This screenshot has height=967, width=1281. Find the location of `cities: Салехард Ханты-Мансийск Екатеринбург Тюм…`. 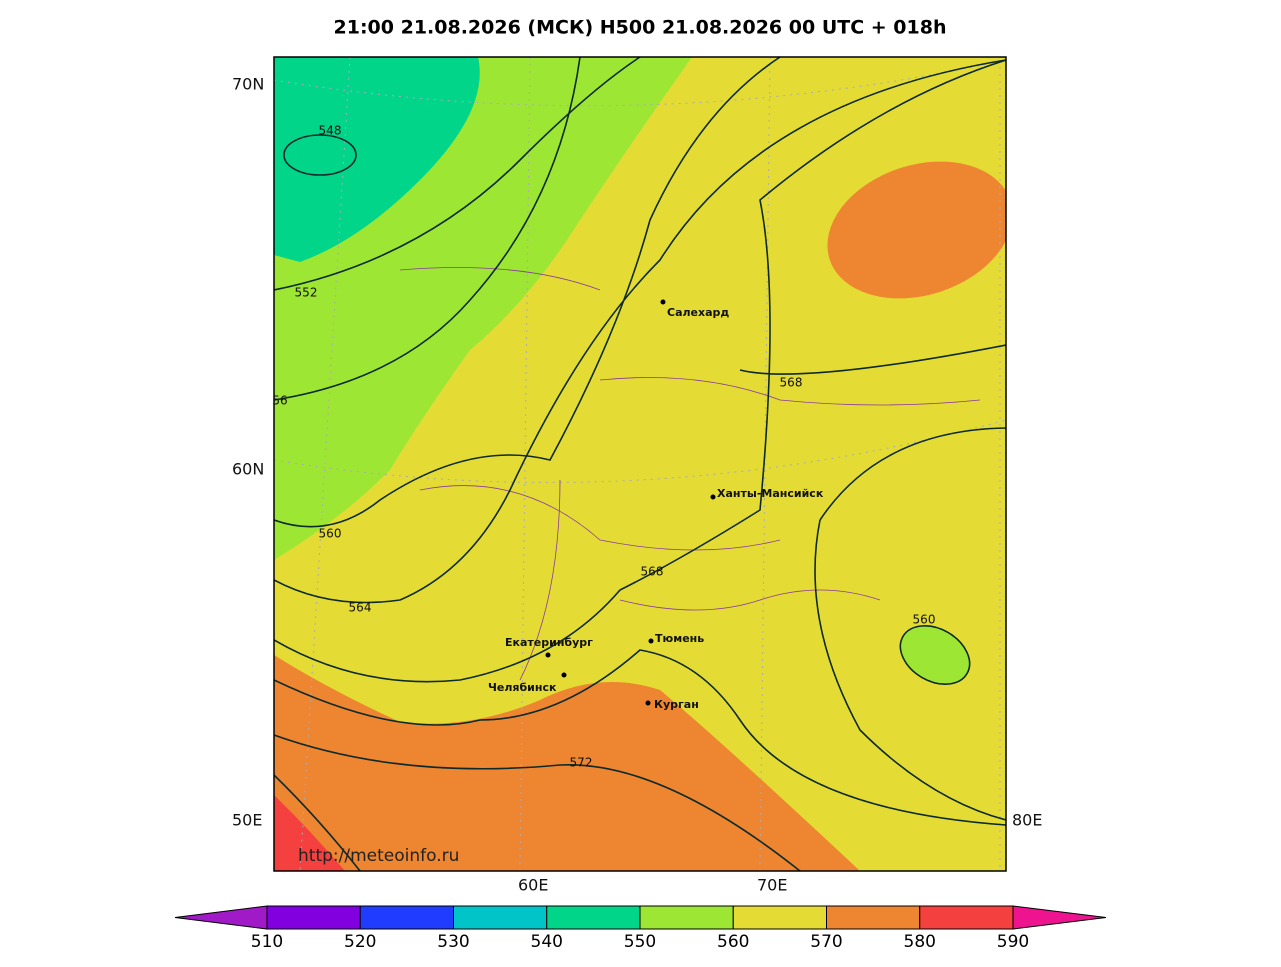

cities: Салехард Ханты-Мансийск Екатеринбург Тюм… is located at coordinates (656, 505).